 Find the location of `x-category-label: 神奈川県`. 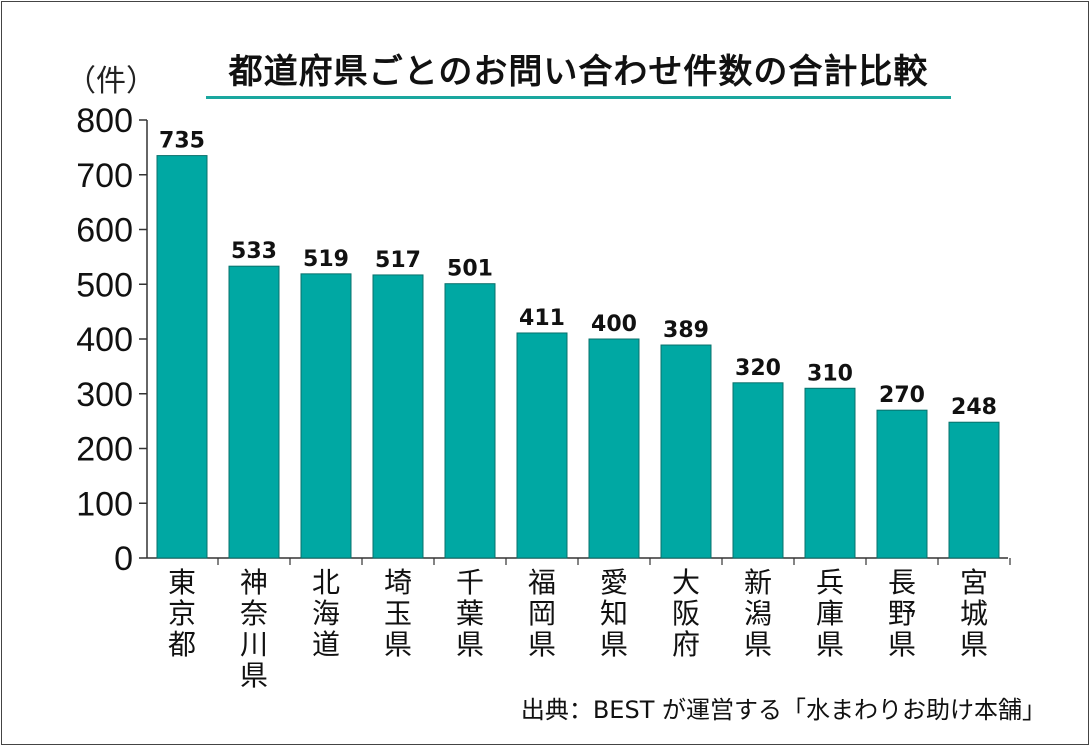

x-category-label: 神奈川県 is located at coordinates (254, 629).